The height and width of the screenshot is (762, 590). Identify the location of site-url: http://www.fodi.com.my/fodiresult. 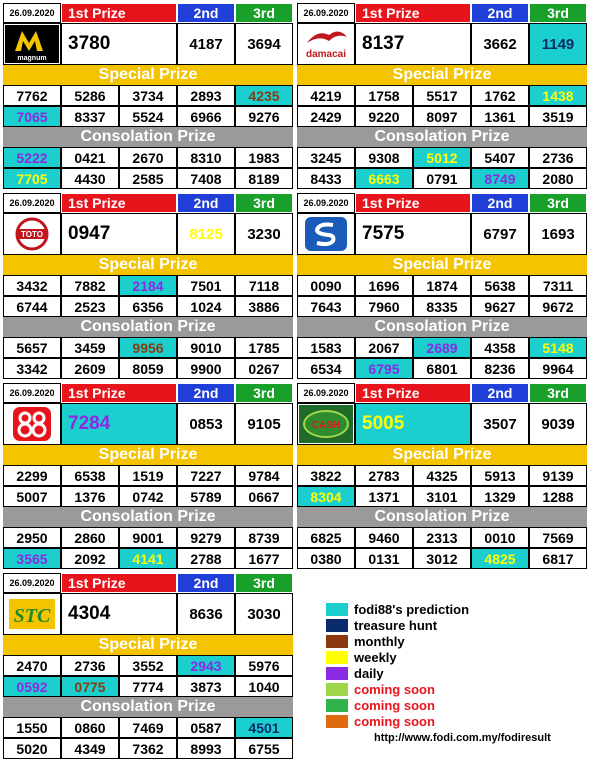
(462, 738).